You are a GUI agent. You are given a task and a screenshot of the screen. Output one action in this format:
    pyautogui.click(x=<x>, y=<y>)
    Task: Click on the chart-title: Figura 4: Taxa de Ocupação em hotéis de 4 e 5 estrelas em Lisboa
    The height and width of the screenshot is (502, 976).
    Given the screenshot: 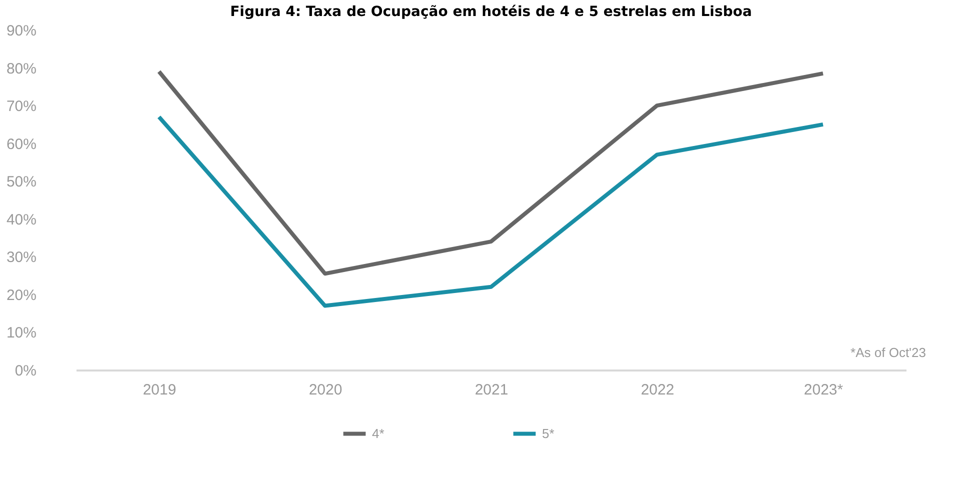 What is the action you would take?
    pyautogui.click(x=491, y=12)
    